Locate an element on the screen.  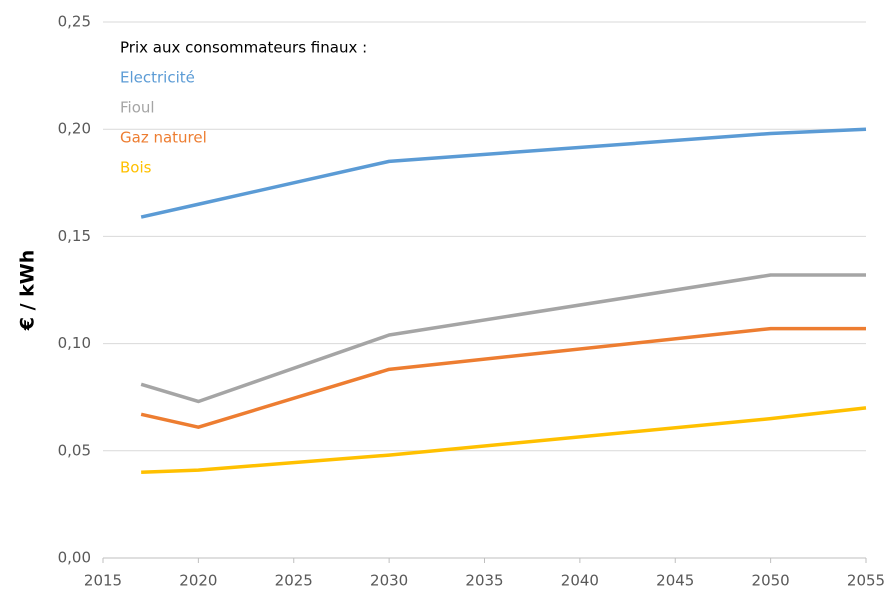
legend-entry: Fioul is located at coordinates (137, 108).